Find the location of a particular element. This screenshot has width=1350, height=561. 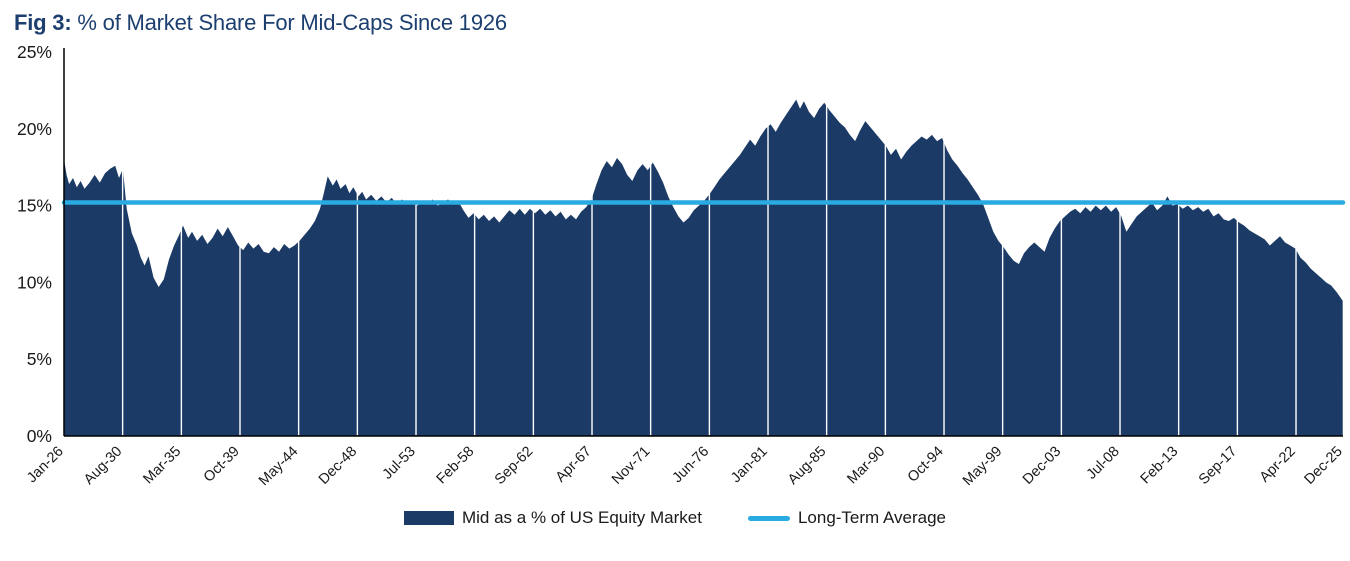

x-tick-label: Oct-94 is located at coordinates (926, 465).